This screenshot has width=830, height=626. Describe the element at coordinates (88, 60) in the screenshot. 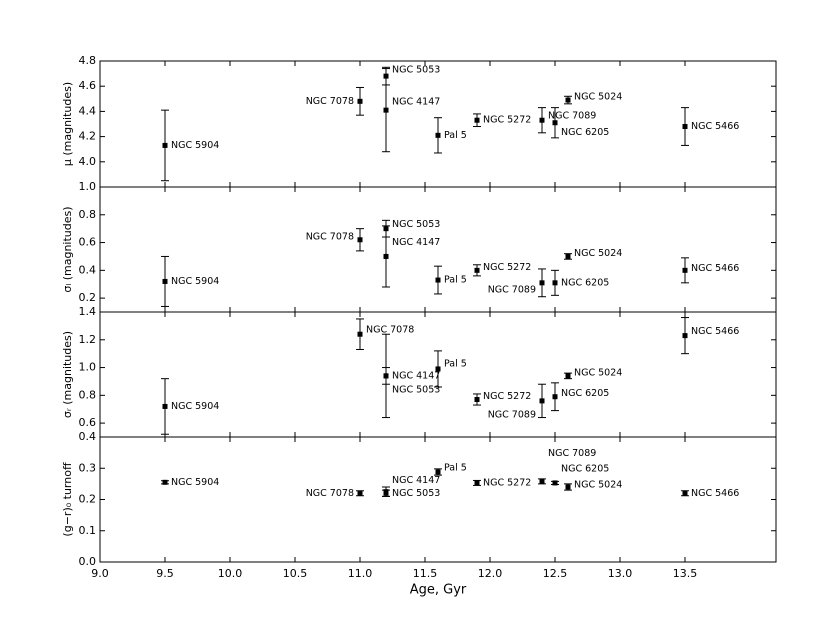

I see `y-tick-label: 4.8` at that location.